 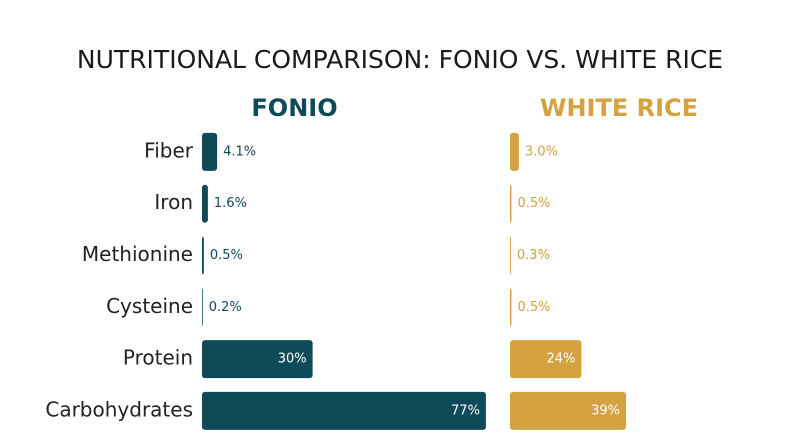 What do you see at coordinates (158, 358) in the screenshot?
I see `category-label: Protein` at bounding box center [158, 358].